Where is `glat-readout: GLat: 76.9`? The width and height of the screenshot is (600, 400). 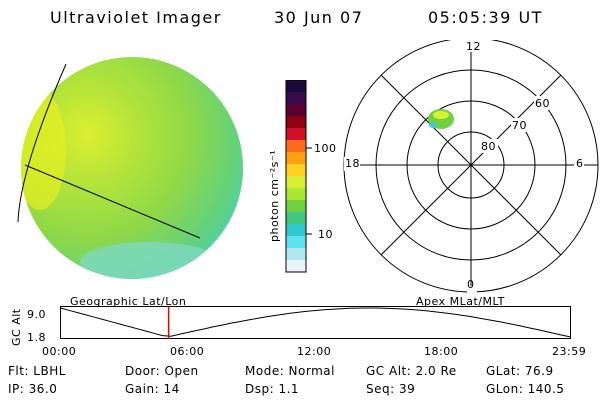 glat-readout: GLat: 76.9 is located at coordinates (520, 371).